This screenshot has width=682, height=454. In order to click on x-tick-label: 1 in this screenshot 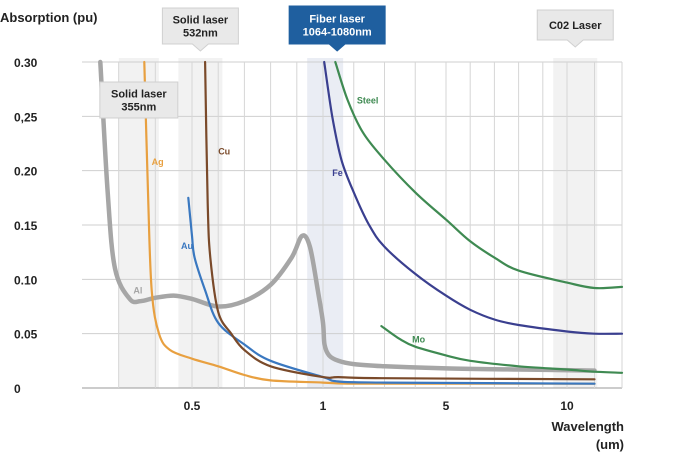, I will do `click(323, 406)`.